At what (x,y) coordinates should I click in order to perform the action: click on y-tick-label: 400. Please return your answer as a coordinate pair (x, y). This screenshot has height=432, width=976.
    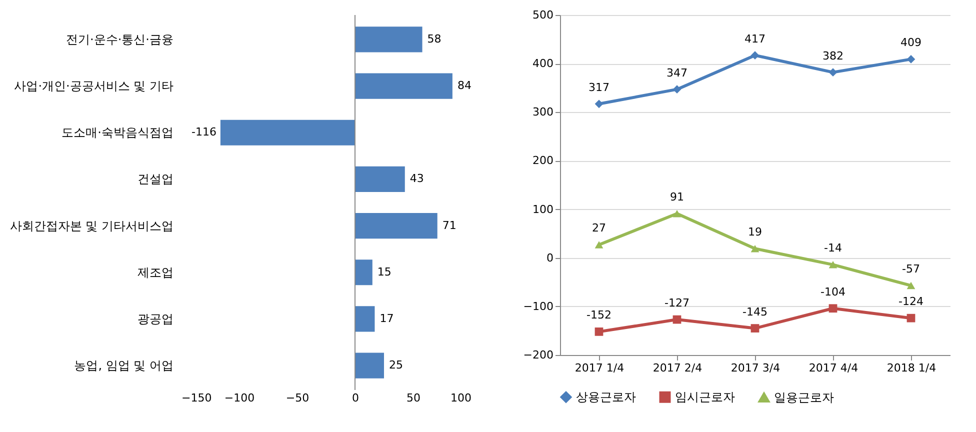
    Looking at the image, I should click on (543, 63).